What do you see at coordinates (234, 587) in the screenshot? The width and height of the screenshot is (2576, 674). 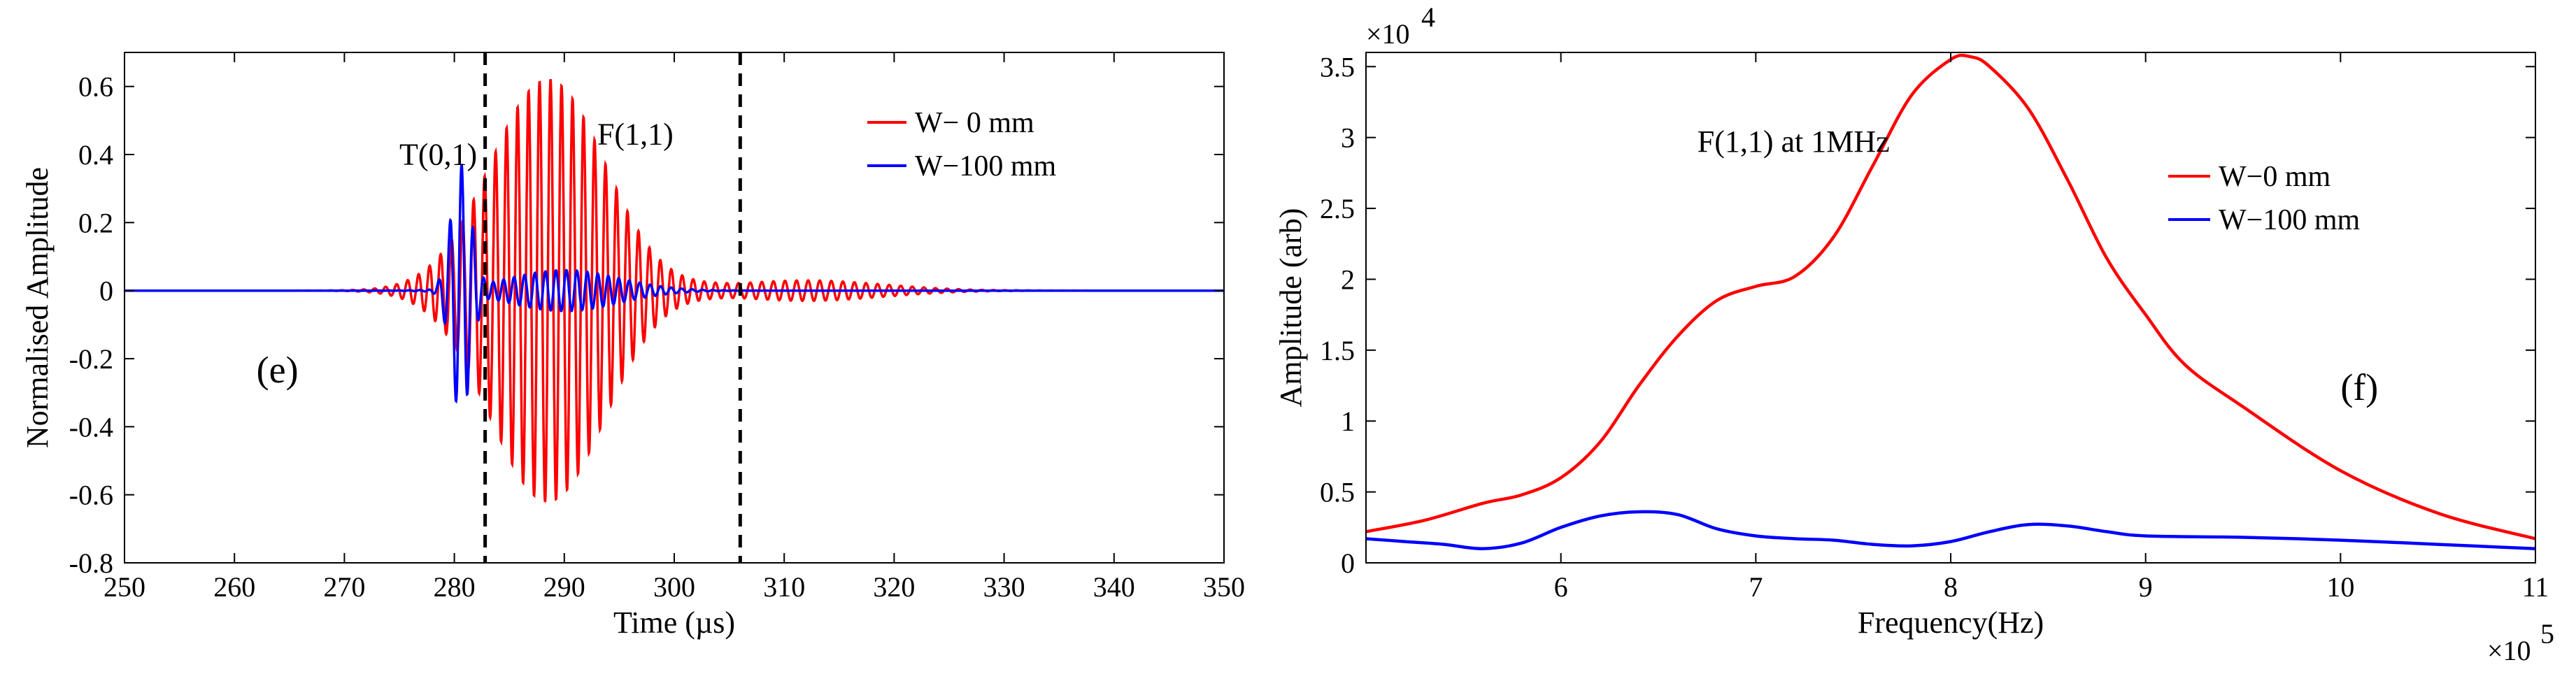 I see `x-tick-label: 260` at bounding box center [234, 587].